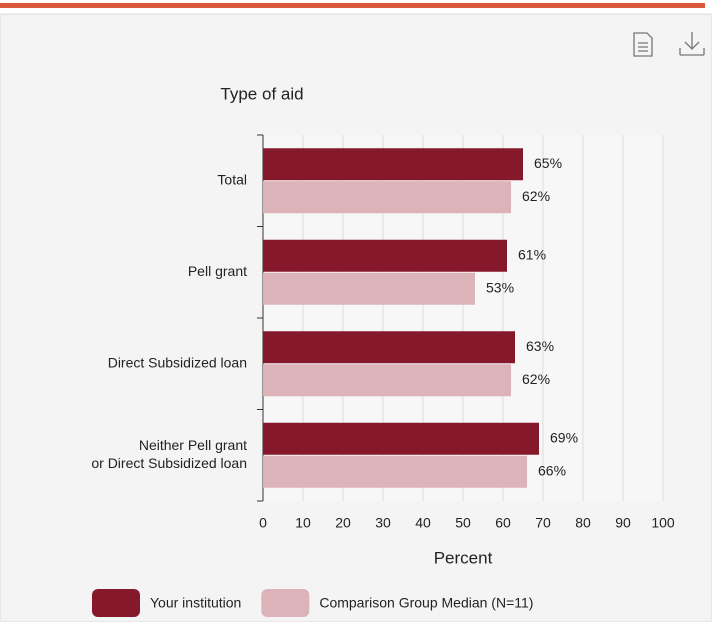 The image size is (712, 622). What do you see at coordinates (217, 271) in the screenshot?
I see `y-tick-label: Pell grant` at bounding box center [217, 271].